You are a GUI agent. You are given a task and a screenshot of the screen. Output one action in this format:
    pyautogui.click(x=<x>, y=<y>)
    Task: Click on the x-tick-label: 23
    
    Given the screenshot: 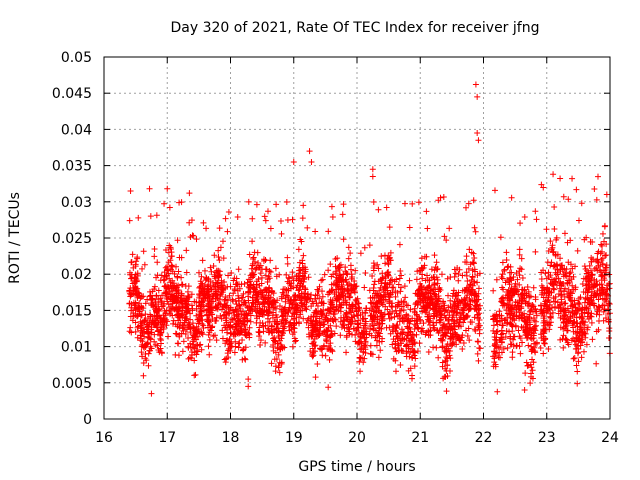 What is the action you would take?
    pyautogui.click(x=547, y=438)
    